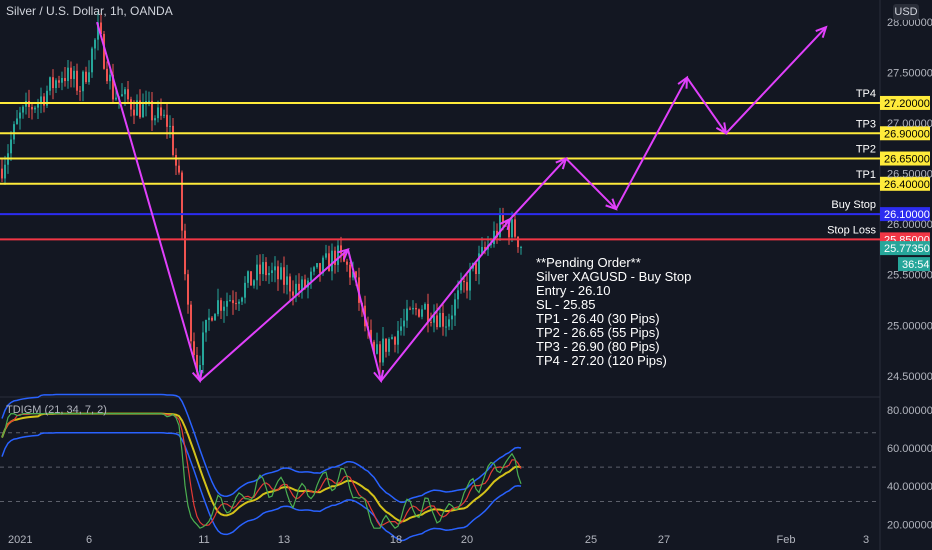 The height and width of the screenshot is (550, 932). Describe the element at coordinates (467, 540) in the screenshot. I see `time-tick-label: 20` at that location.